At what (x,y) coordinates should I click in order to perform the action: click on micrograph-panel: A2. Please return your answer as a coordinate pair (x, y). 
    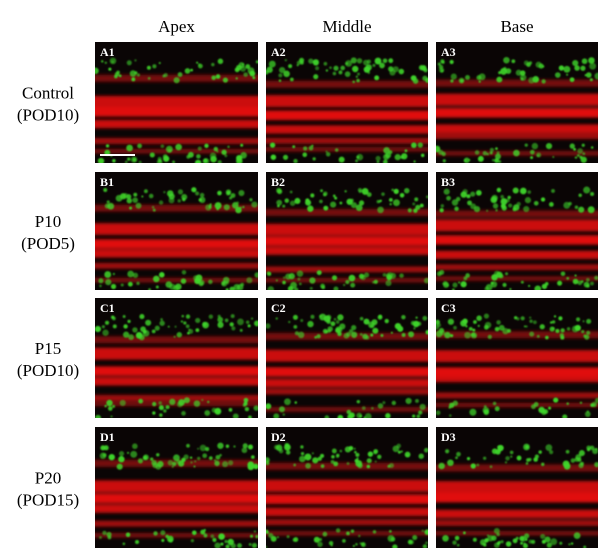
    Looking at the image, I should click on (347, 102).